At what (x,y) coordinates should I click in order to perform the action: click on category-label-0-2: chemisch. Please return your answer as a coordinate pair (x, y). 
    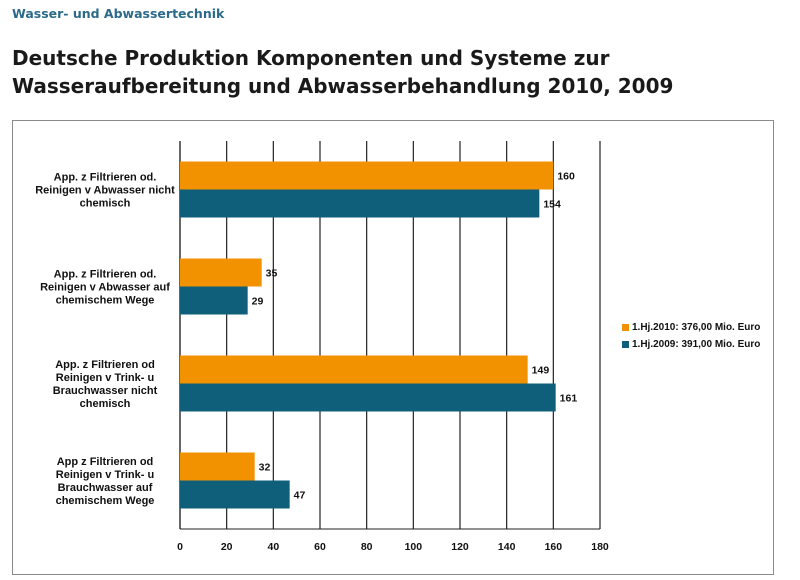
    Looking at the image, I should click on (105, 204).